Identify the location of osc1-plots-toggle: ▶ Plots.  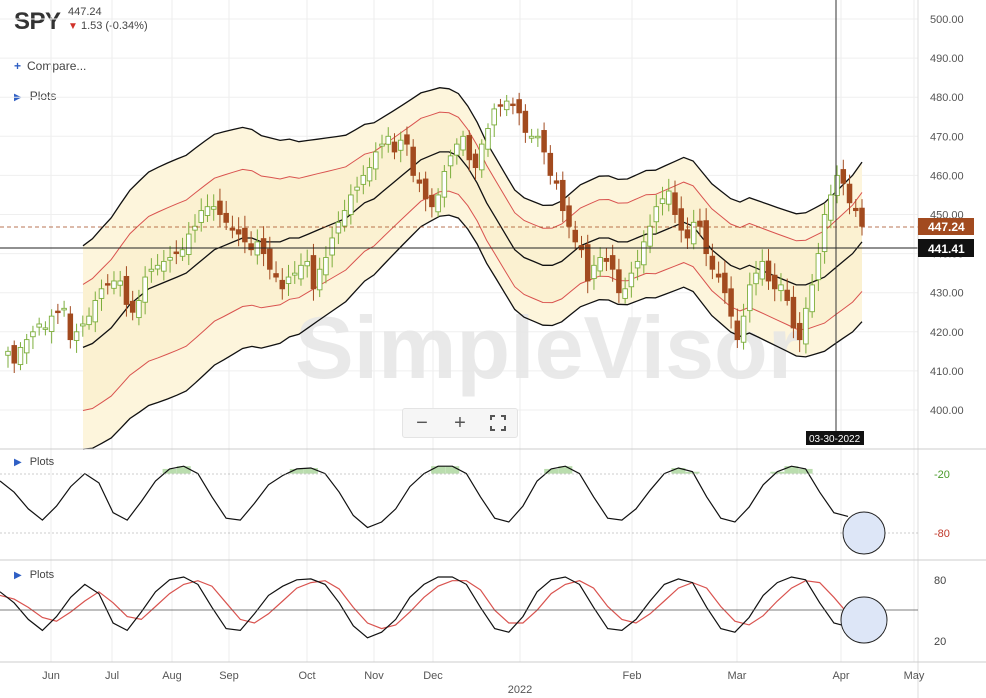
(34, 462).